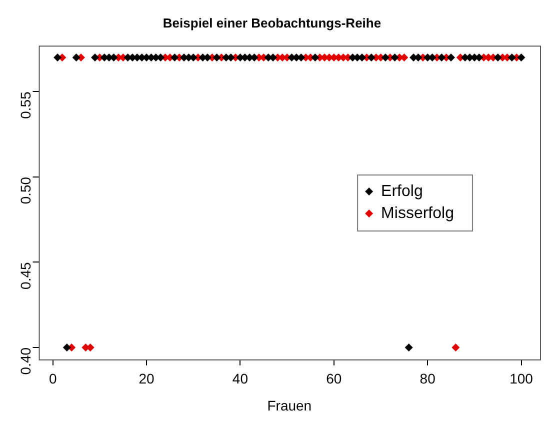  Describe the element at coordinates (522, 378) in the screenshot. I see `x-tick-label: 100` at that location.